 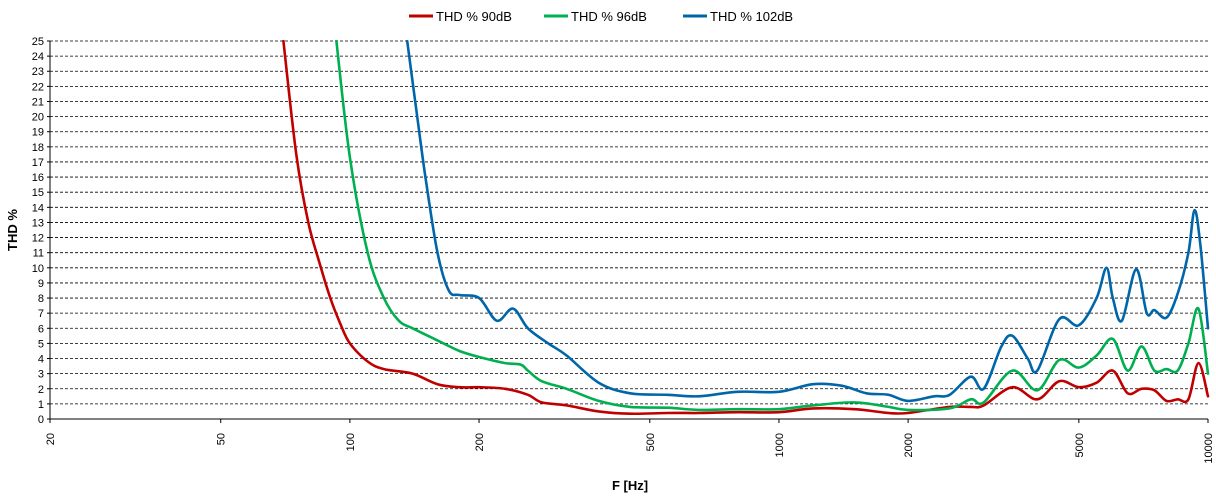 I want to click on x-tick-label: 100, so click(x=351, y=442).